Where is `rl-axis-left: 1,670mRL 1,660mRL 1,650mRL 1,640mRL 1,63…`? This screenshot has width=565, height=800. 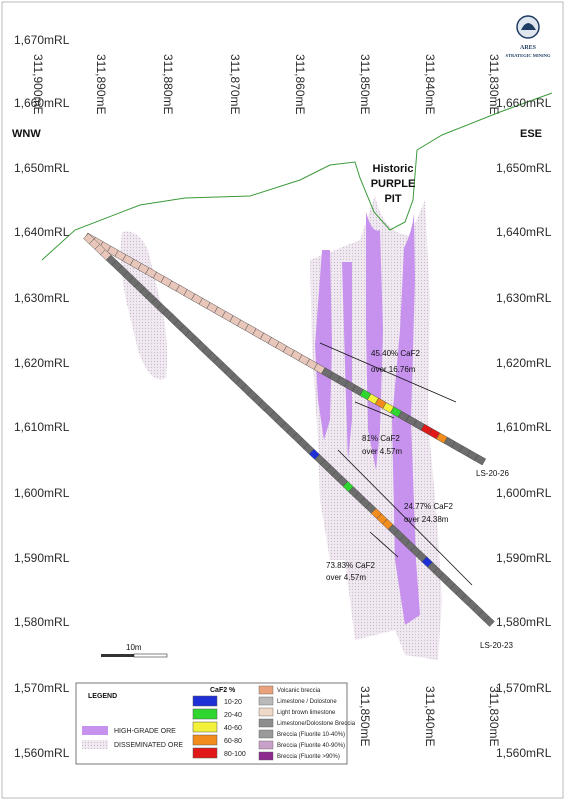 rl-axis-left: 1,670mRL 1,660mRL 1,650mRL 1,640mRL 1,63… is located at coordinates (42, 396).